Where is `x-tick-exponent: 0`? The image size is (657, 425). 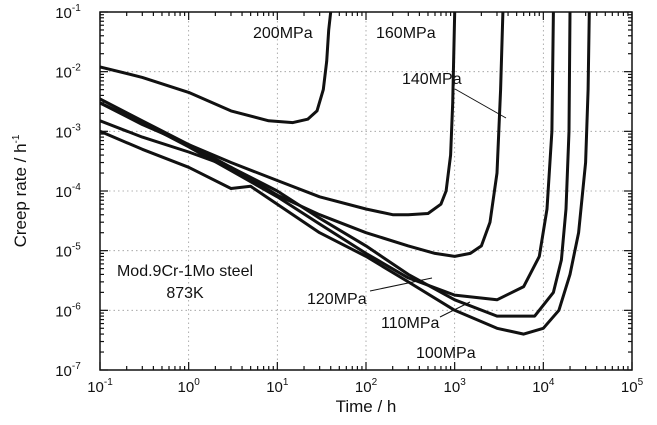 x-tick-exponent: 0 is located at coordinates (197, 382).